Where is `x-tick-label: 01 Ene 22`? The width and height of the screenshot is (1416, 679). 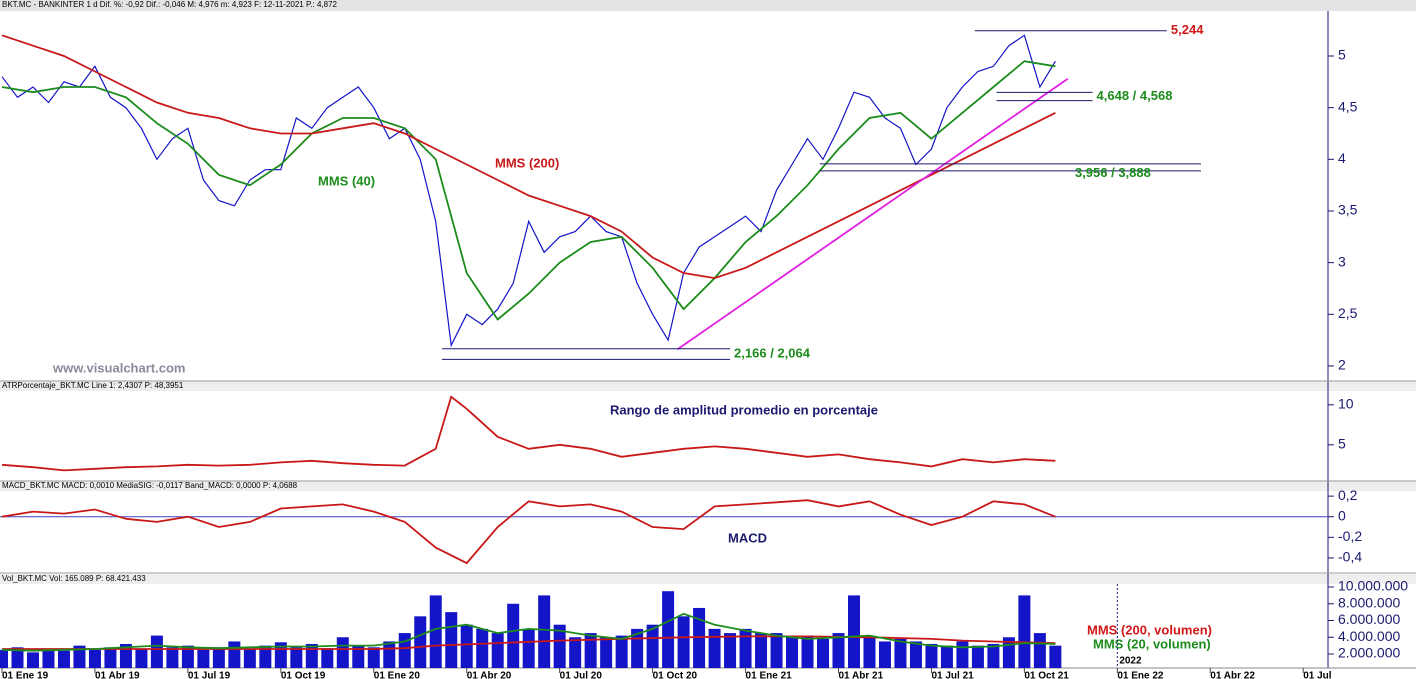
x-tick-label: 01 Ene 22 is located at coordinates (1140, 675).